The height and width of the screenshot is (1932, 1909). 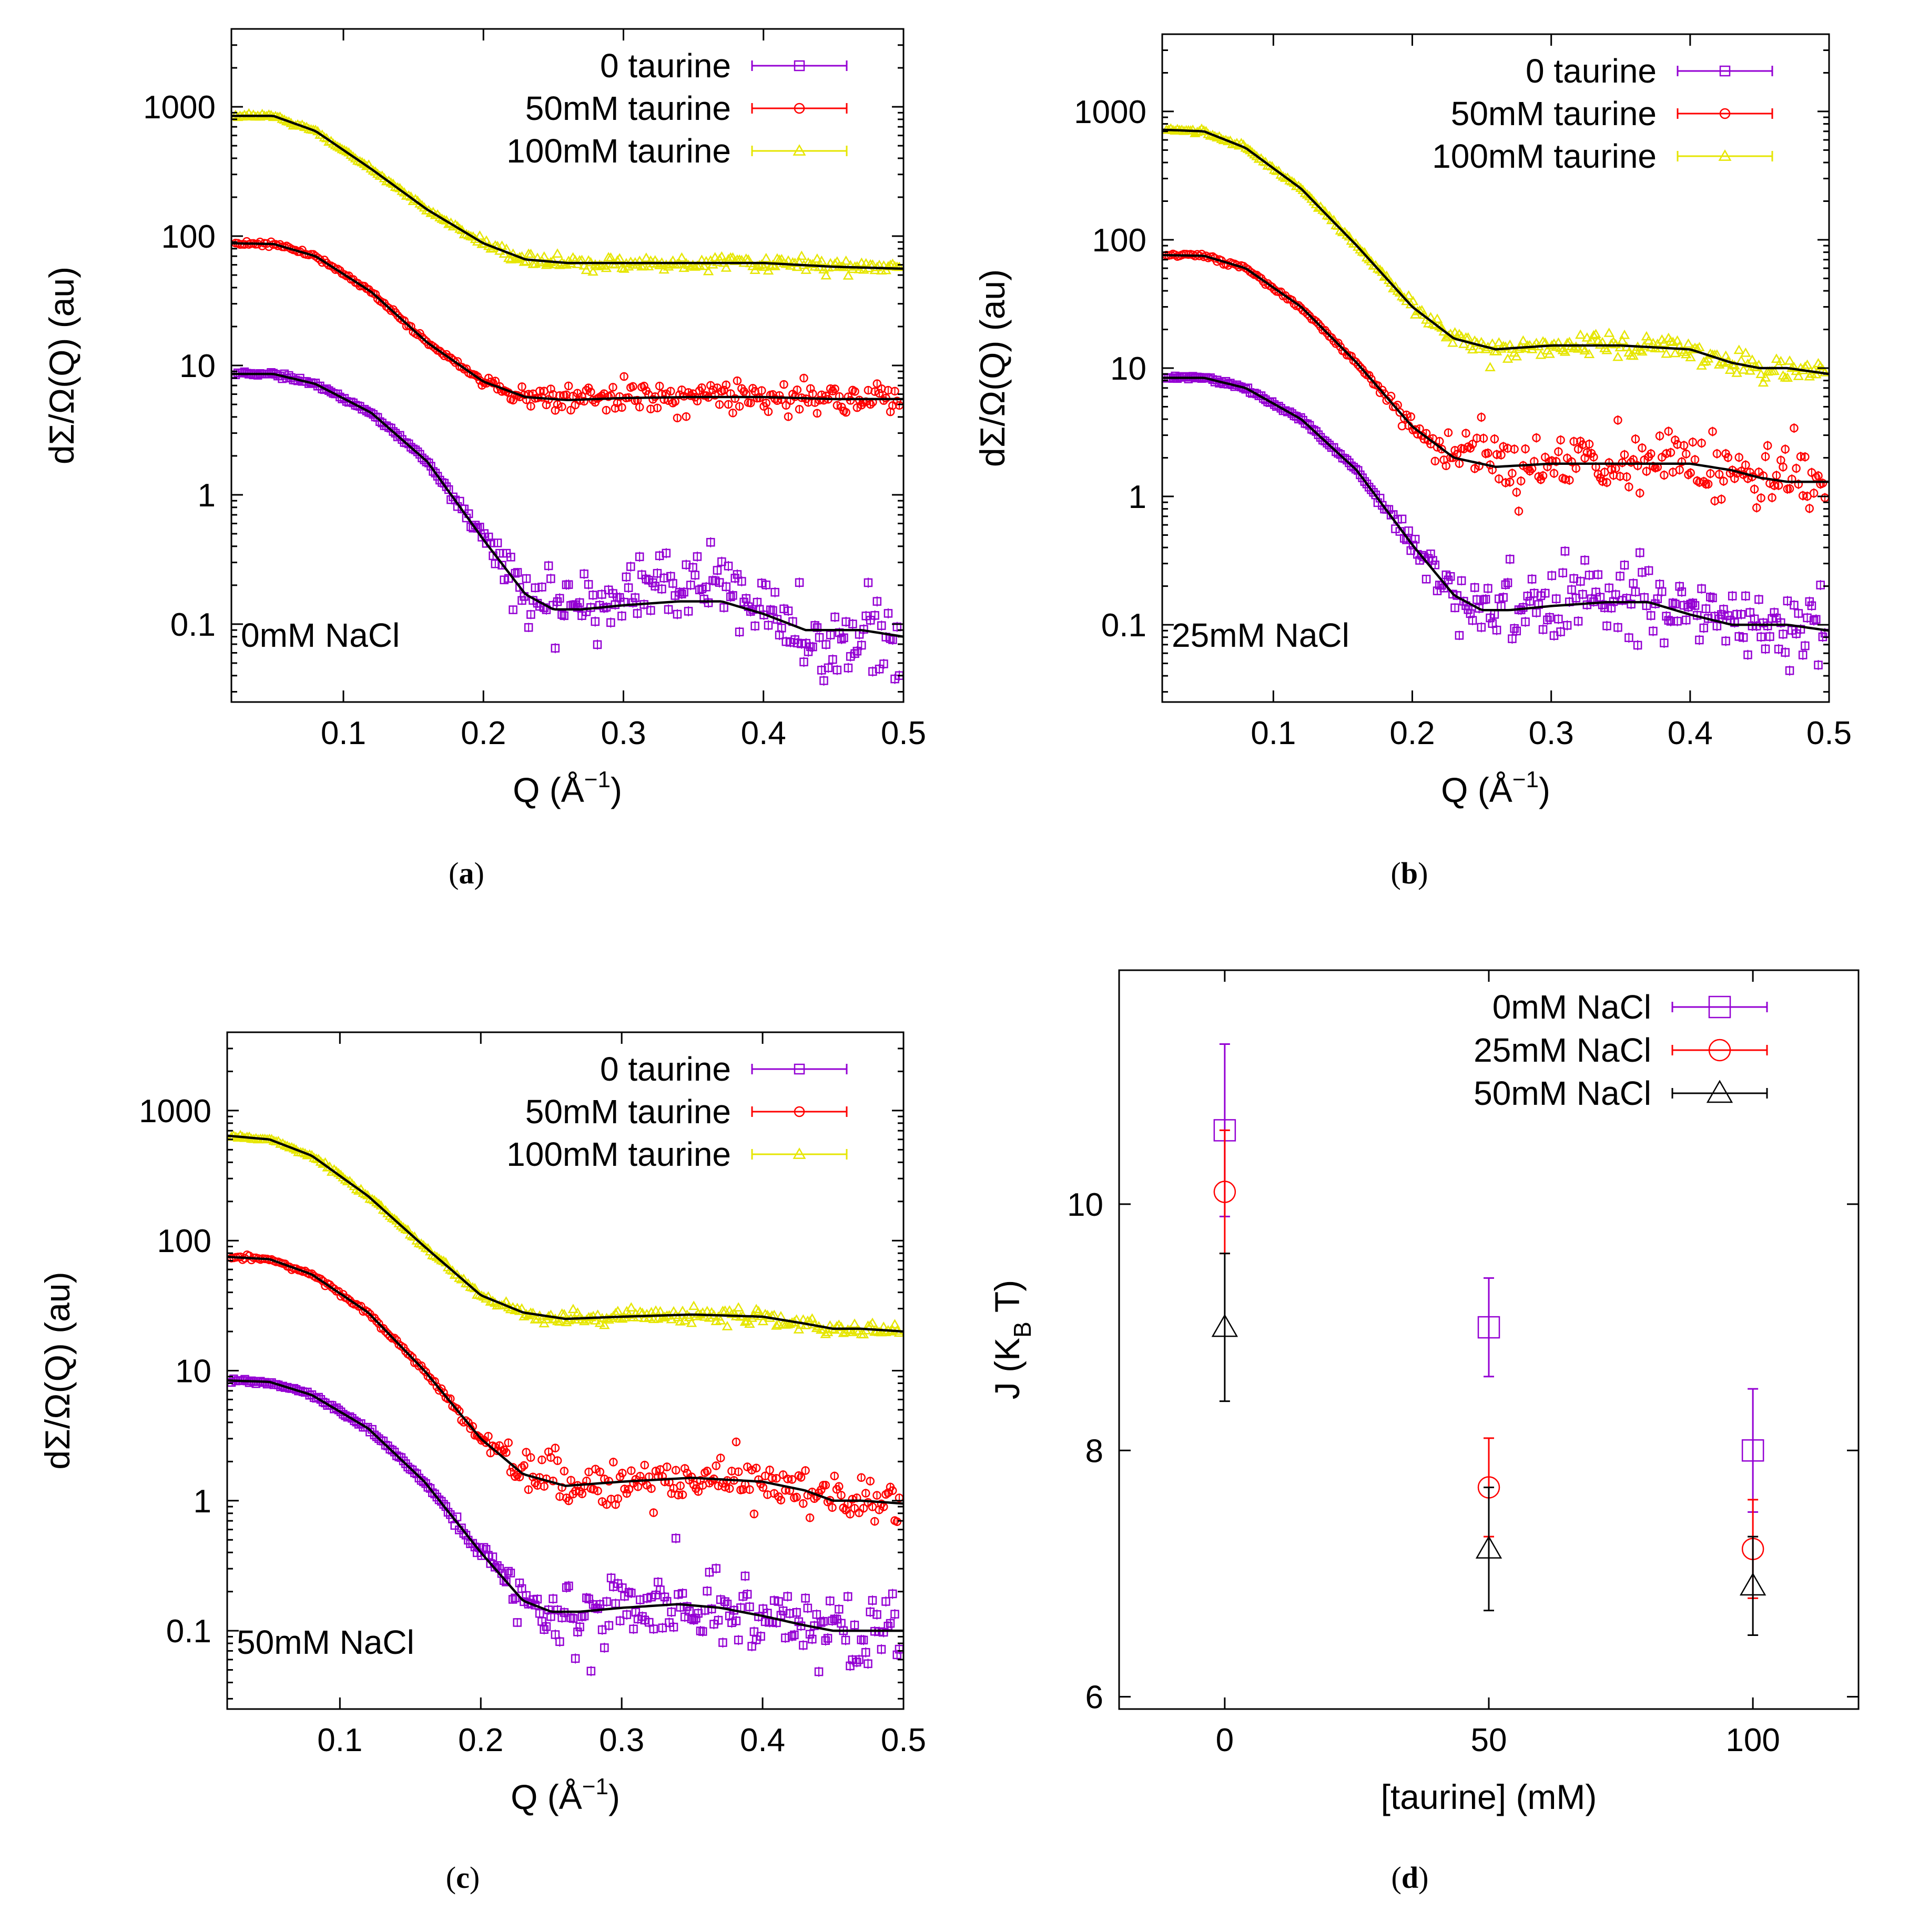 What do you see at coordinates (188, 1631) in the screenshot?
I see `y-tick-label: 0.1` at bounding box center [188, 1631].